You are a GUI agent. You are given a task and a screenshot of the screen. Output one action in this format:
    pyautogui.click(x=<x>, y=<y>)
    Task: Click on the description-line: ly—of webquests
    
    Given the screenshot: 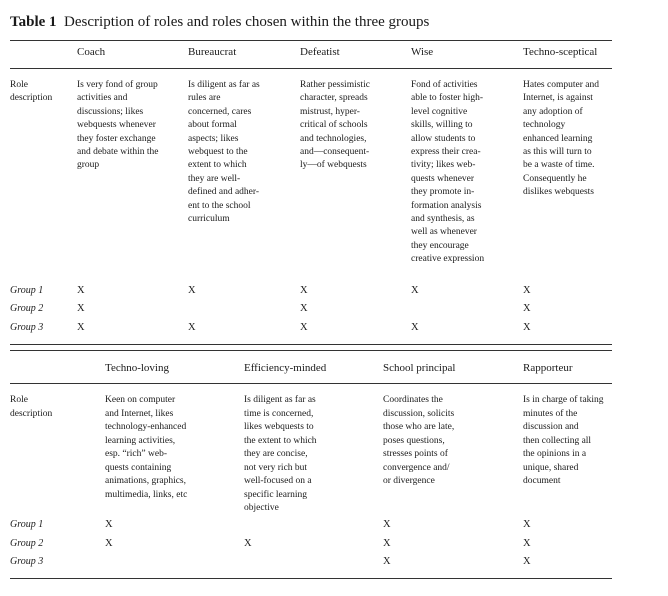 What is the action you would take?
    pyautogui.click(x=333, y=165)
    